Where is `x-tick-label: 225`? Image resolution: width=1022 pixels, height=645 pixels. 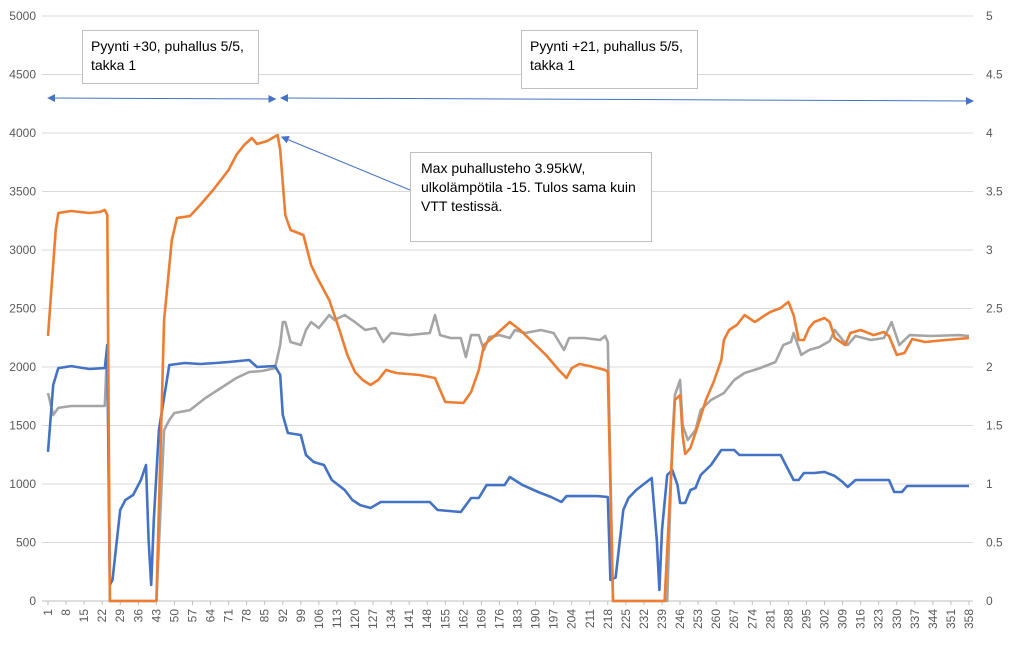 x-tick-label: 225 is located at coordinates (626, 619).